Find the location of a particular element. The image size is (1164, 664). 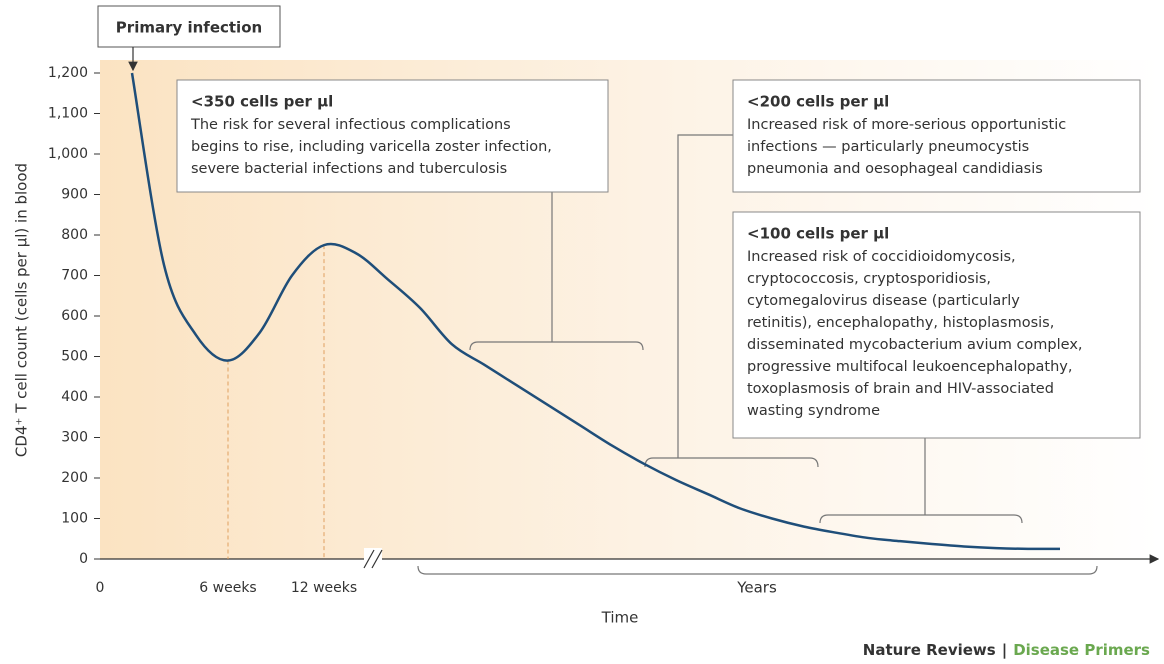

axis-break is located at coordinates (373, 559).